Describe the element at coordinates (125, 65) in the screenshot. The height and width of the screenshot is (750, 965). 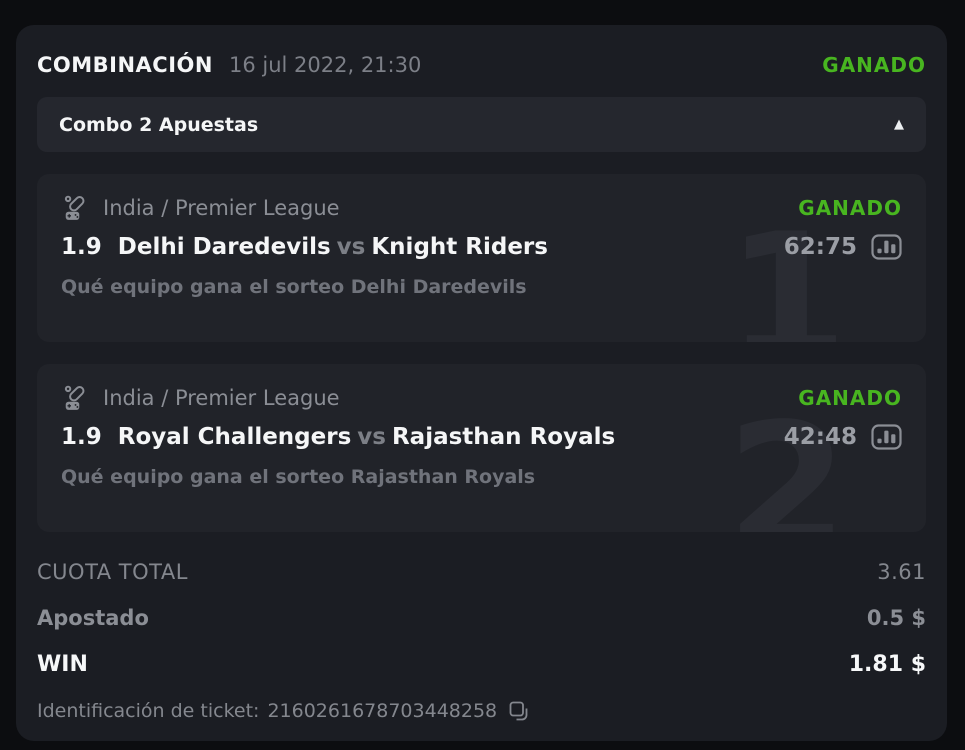
I see `ticket-type-label: COMBINACIÓN` at that location.